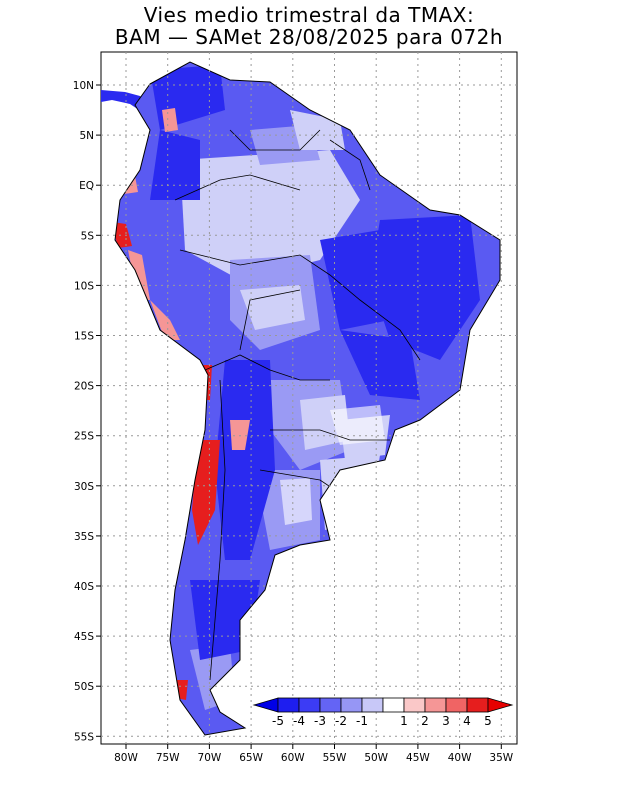 The height and width of the screenshot is (800, 618). What do you see at coordinates (210, 758) in the screenshot?
I see `lon-tick-label: 70W` at bounding box center [210, 758].